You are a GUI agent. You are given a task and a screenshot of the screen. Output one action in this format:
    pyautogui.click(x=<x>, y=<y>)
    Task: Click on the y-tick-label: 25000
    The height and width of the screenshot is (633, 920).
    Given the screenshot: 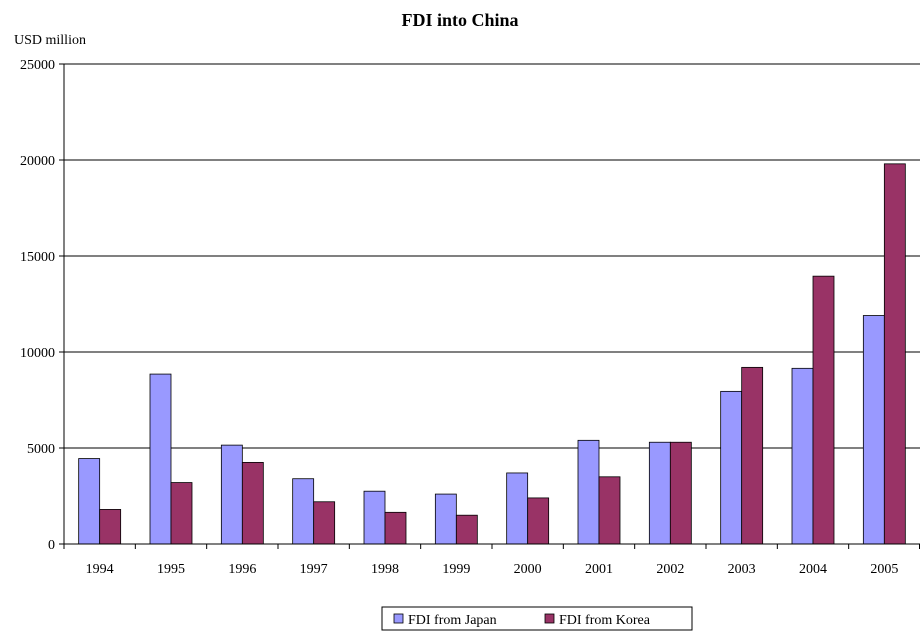 What is the action you would take?
    pyautogui.click(x=37, y=65)
    